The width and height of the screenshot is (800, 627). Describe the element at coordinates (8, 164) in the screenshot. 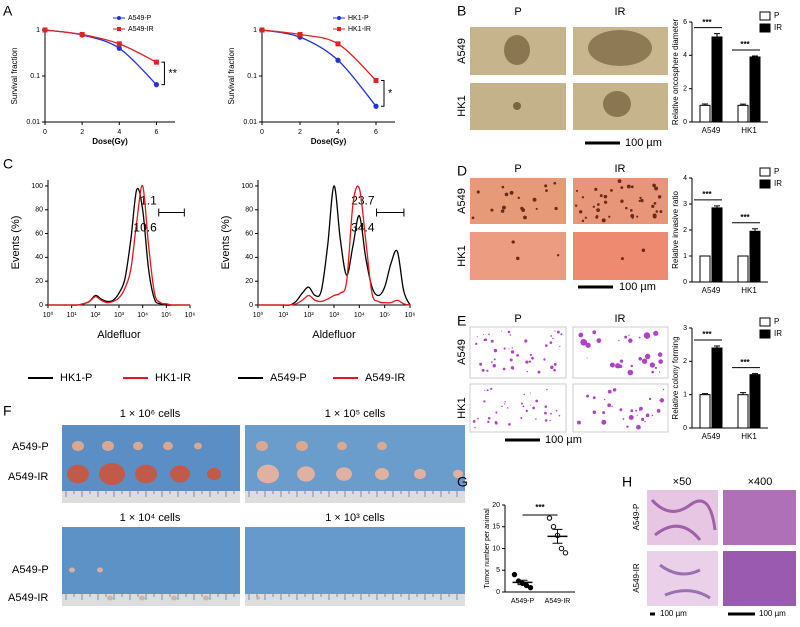

I see `panel-label: C` at that location.